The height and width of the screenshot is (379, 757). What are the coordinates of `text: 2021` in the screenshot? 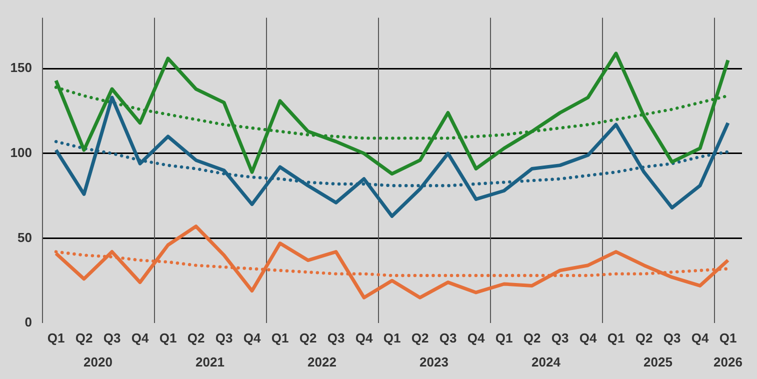 It's located at (210, 362).